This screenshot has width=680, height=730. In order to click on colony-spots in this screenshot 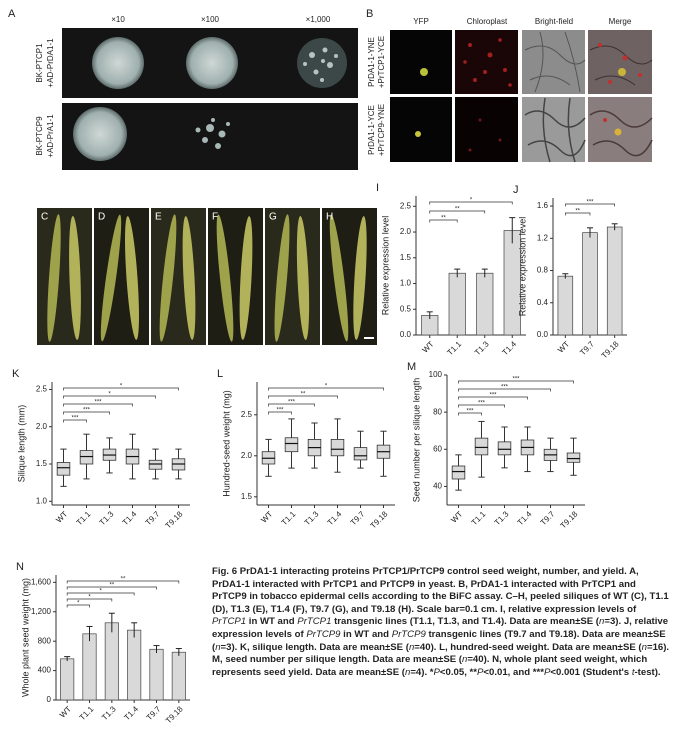, I will do `click(212, 133)`.